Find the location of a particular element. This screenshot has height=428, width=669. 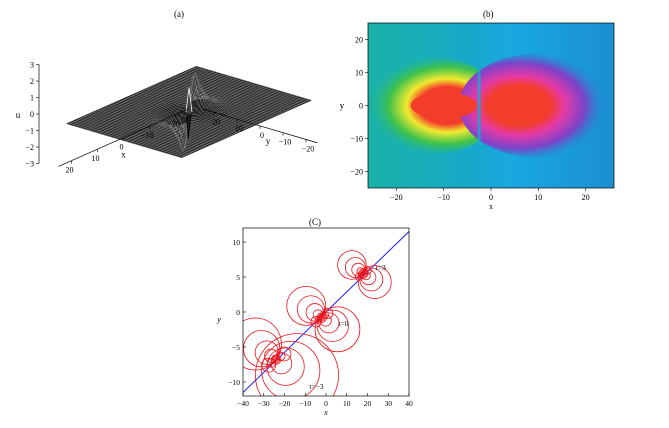

panel-a-label: (a) is located at coordinates (179, 14).